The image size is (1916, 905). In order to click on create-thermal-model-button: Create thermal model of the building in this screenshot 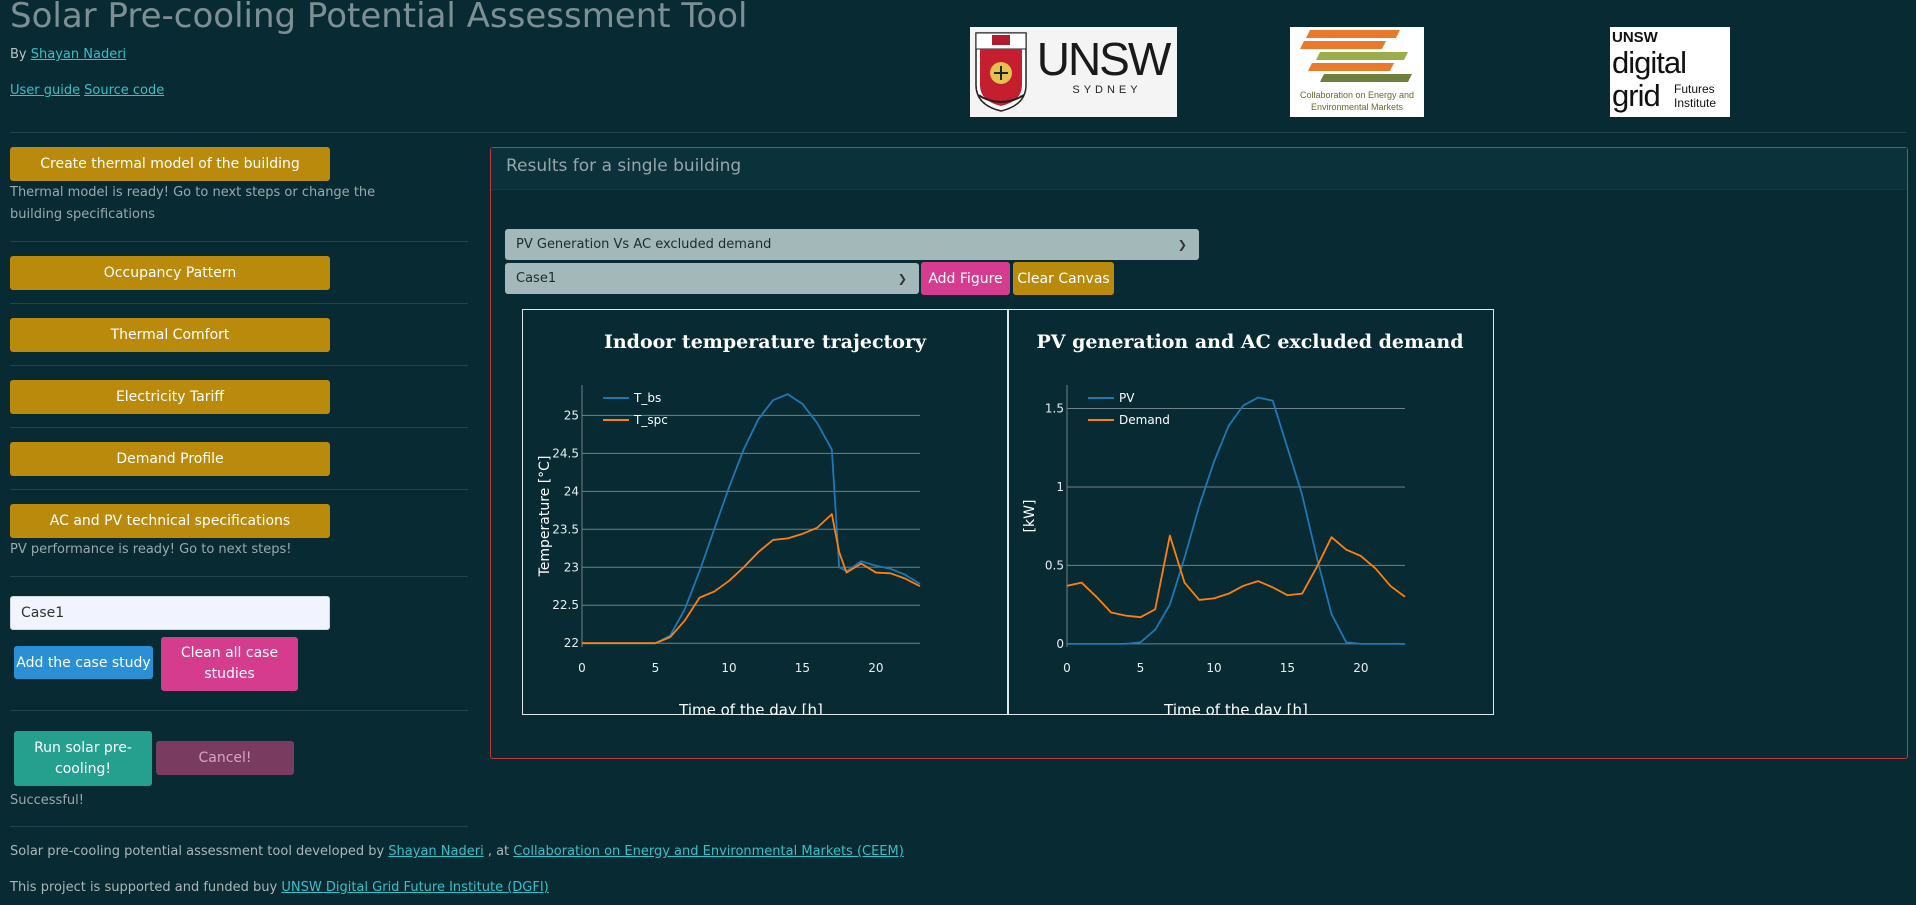, I will do `click(170, 164)`.